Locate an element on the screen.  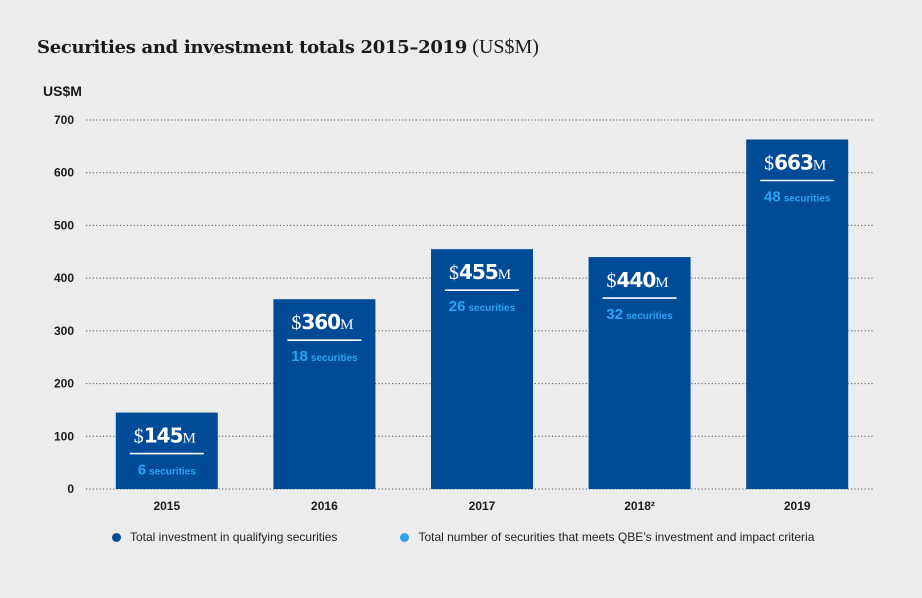
bar-2018 is located at coordinates (639, 373).